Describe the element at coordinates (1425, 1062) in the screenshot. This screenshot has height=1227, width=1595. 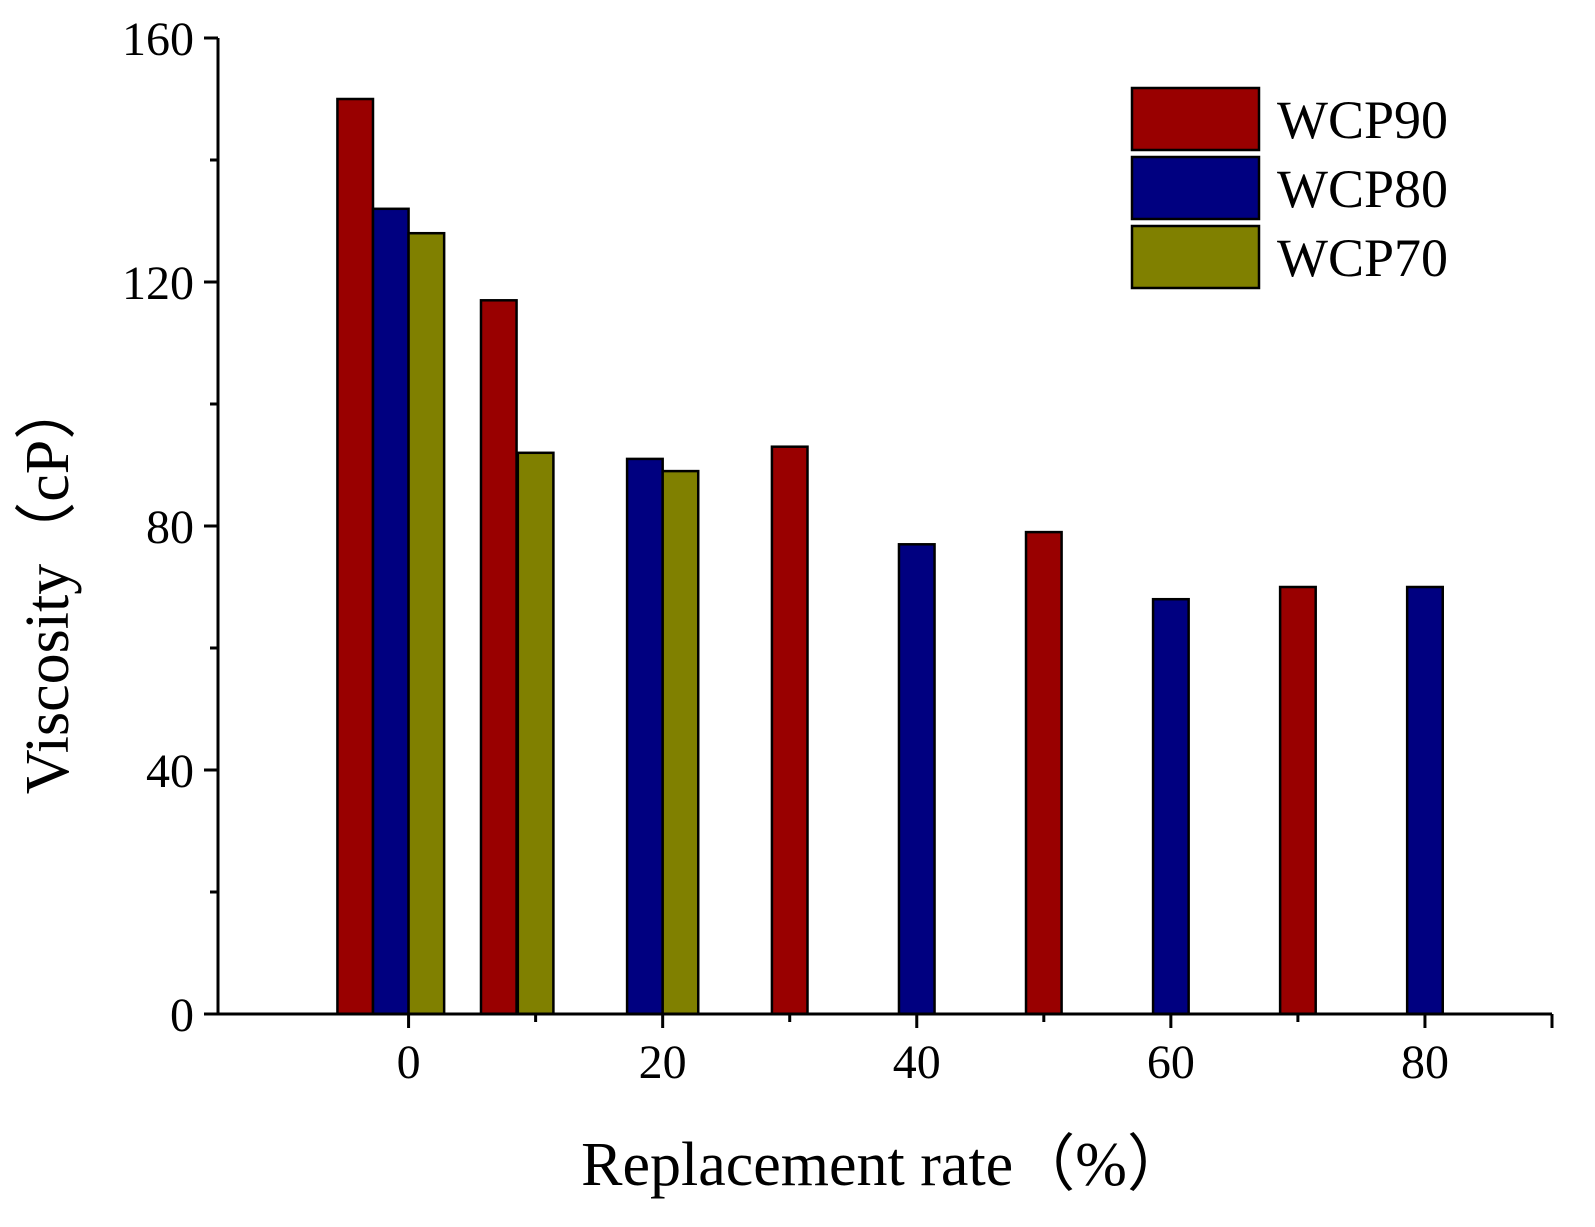
I see `x-tick-label-80: 80` at that location.